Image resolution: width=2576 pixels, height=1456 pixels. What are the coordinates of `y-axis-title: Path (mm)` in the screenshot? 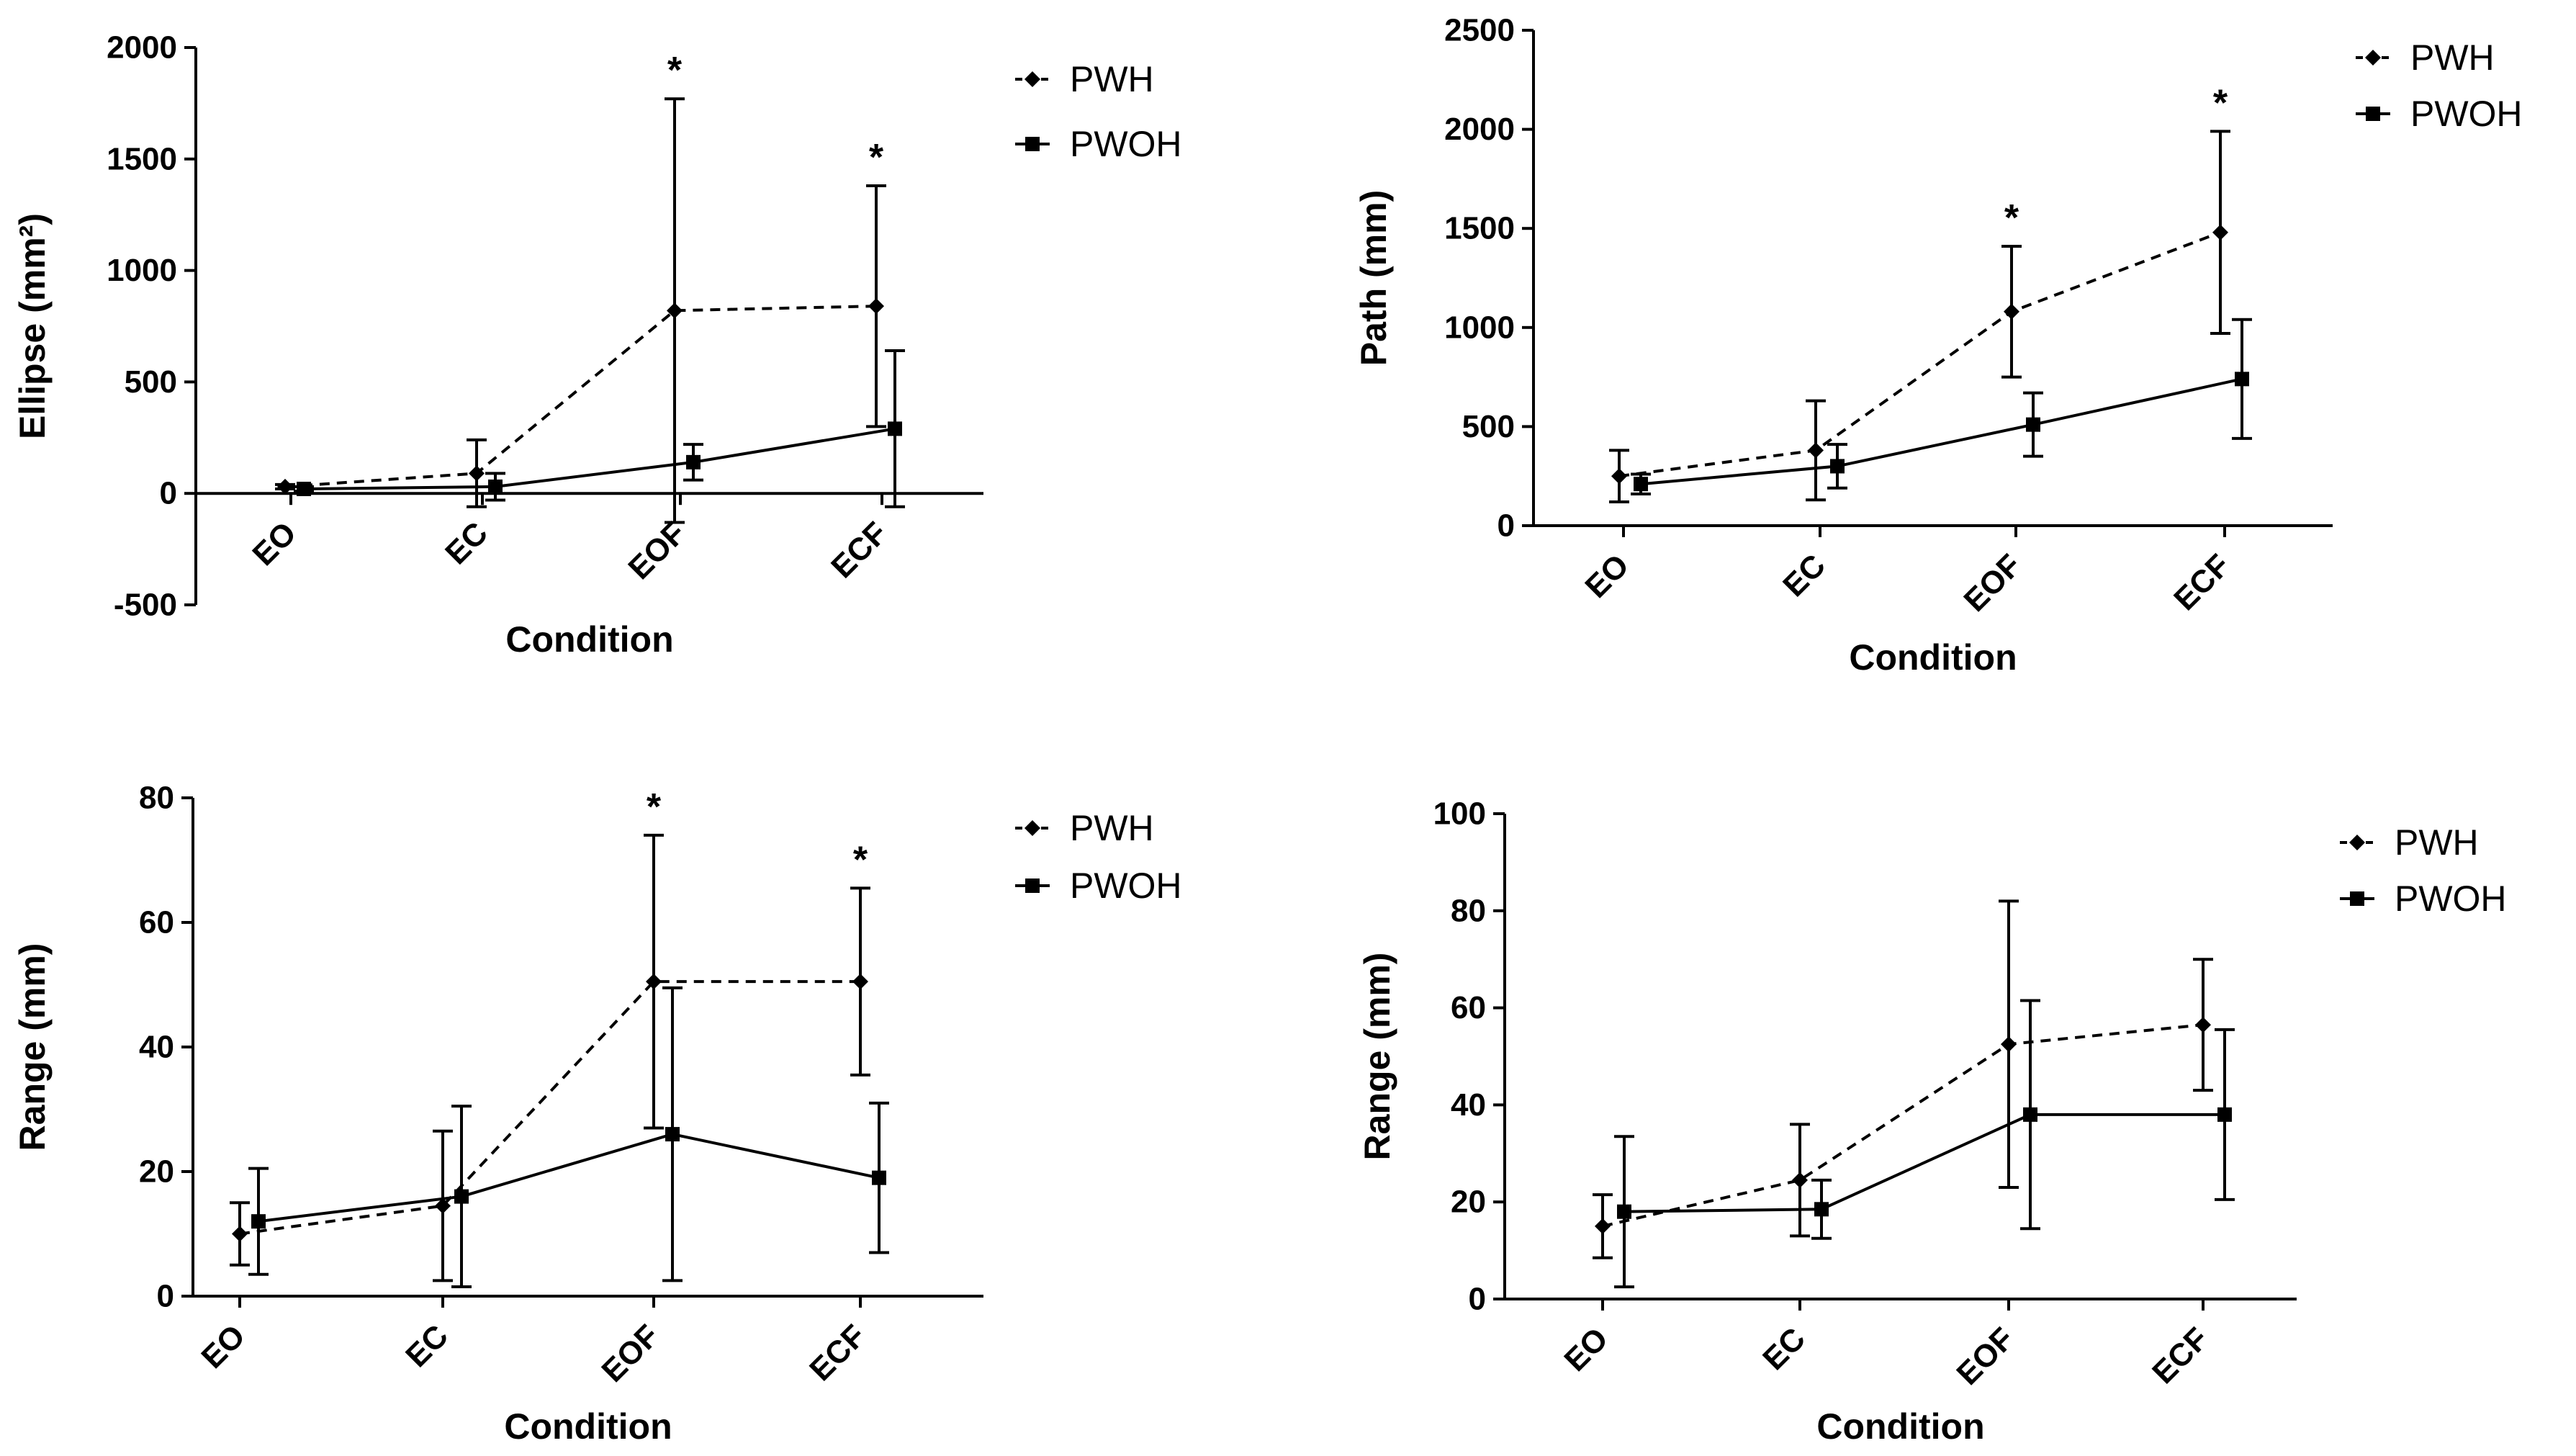 It's located at (1374, 278).